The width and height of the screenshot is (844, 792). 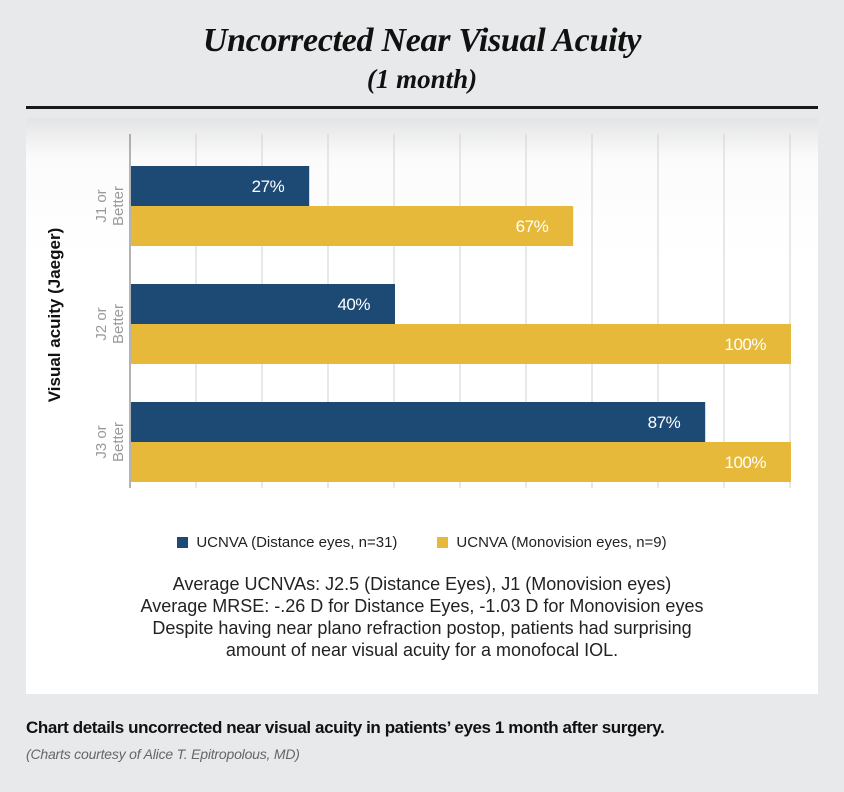 I want to click on category-label-line: J2 or, so click(x=101, y=323).